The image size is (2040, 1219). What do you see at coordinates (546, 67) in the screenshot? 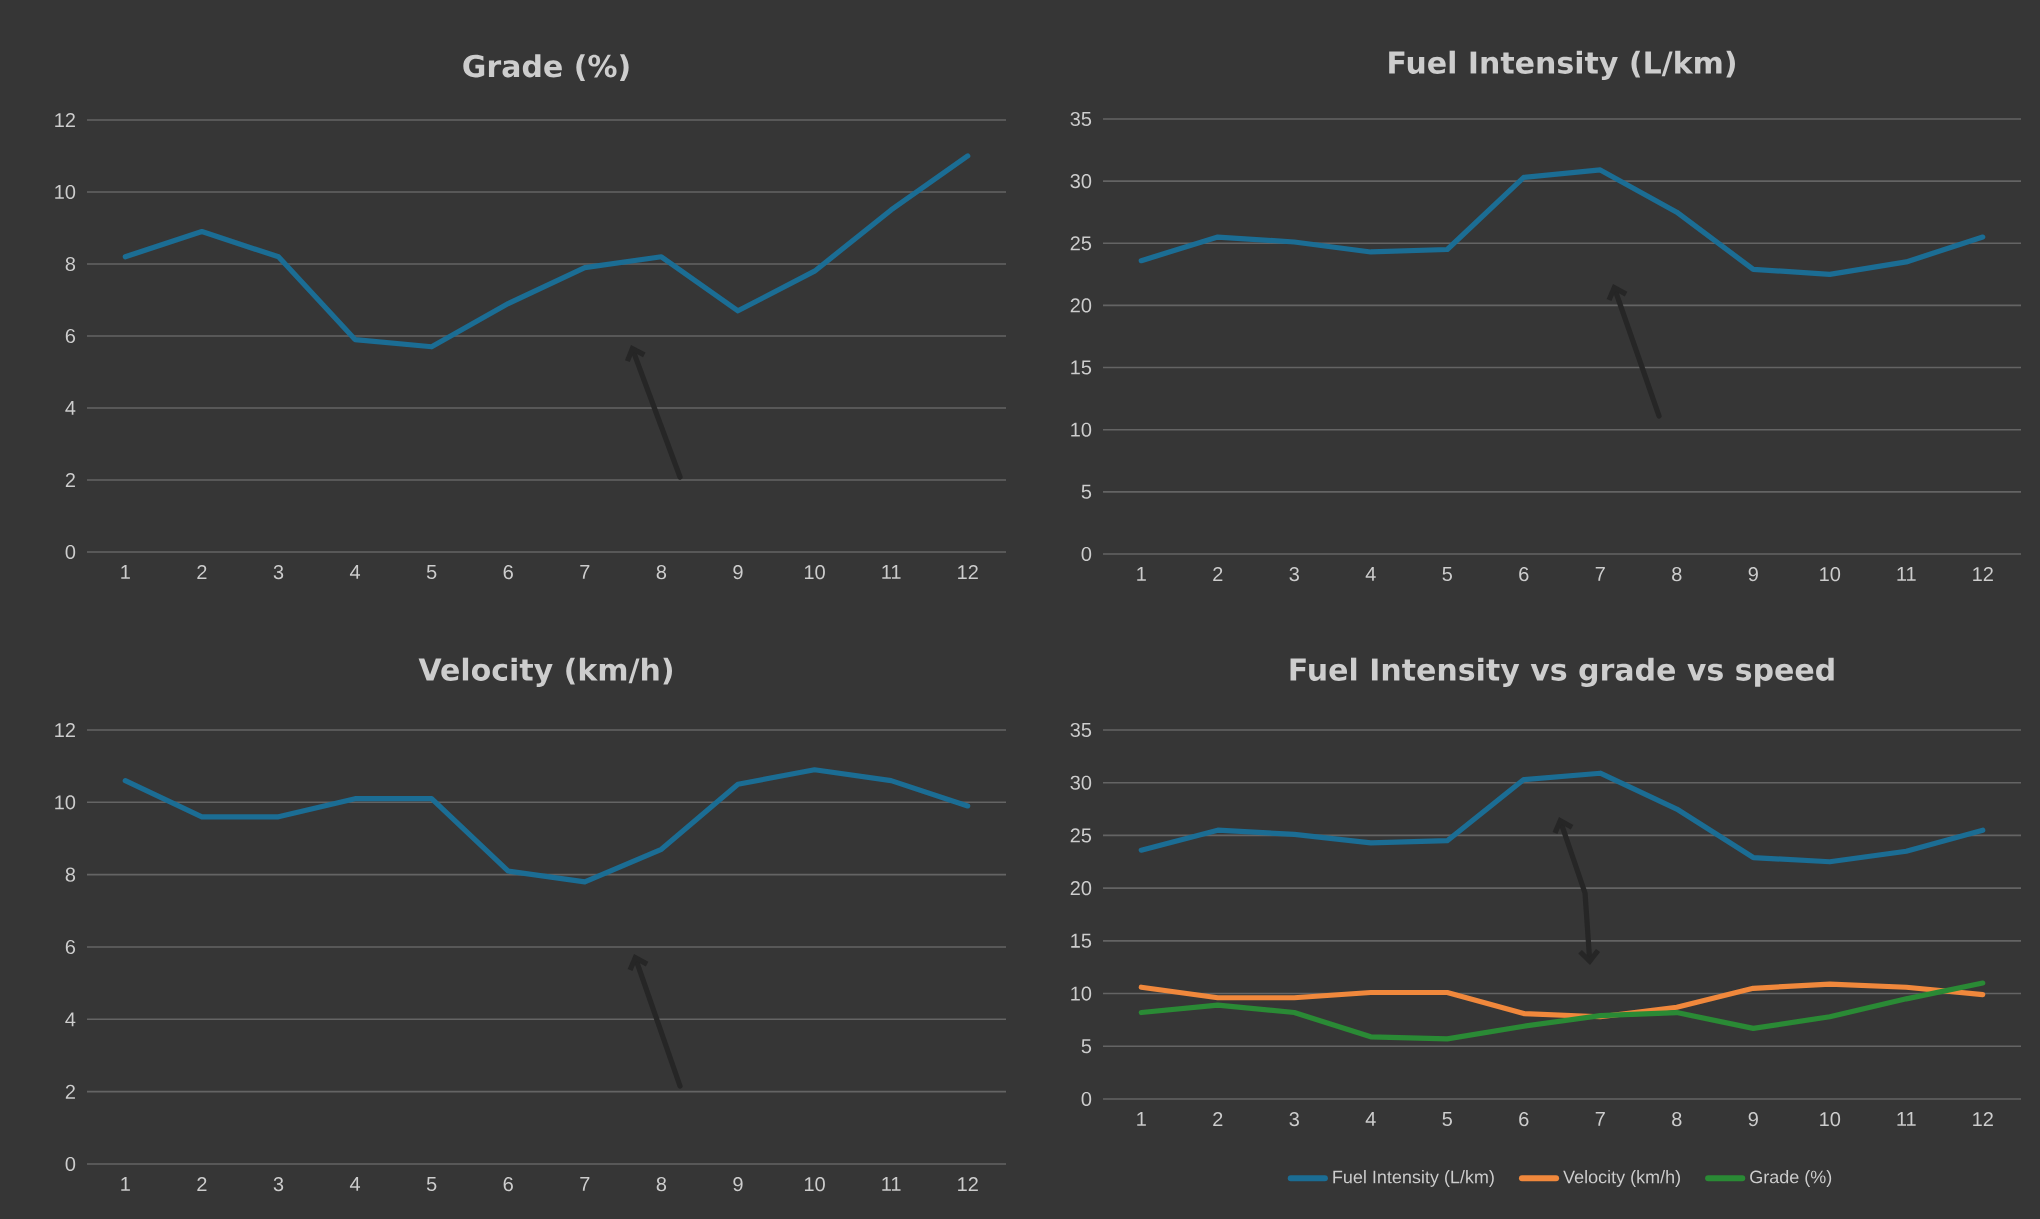
I see `chart-title: Grade (%)` at bounding box center [546, 67].